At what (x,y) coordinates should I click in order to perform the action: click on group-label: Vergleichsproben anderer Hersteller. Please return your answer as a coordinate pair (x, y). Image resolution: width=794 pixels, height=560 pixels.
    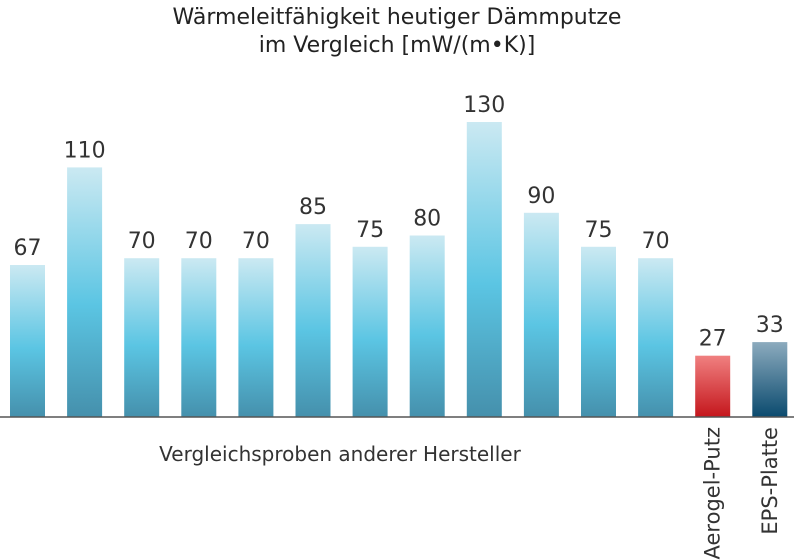
    Looking at the image, I should click on (340, 454).